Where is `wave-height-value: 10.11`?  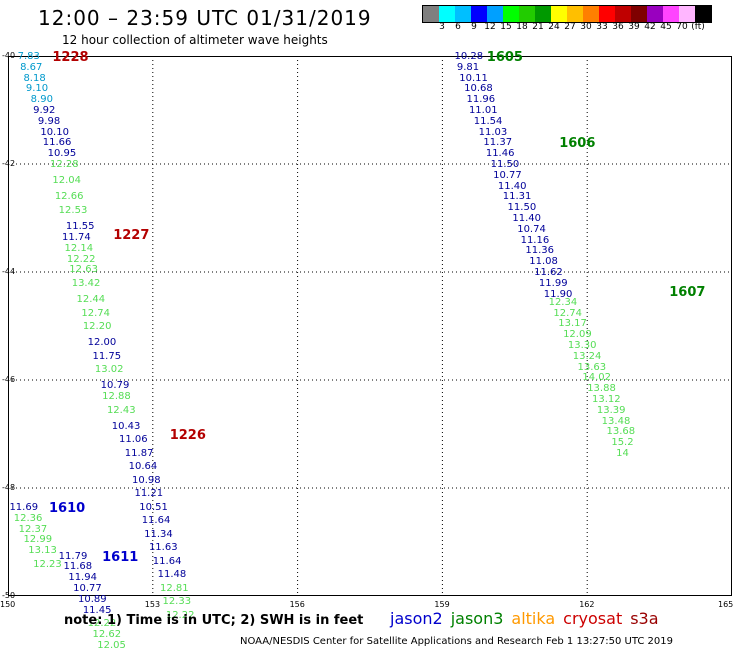 wave-height-value: 10.11 is located at coordinates (473, 78).